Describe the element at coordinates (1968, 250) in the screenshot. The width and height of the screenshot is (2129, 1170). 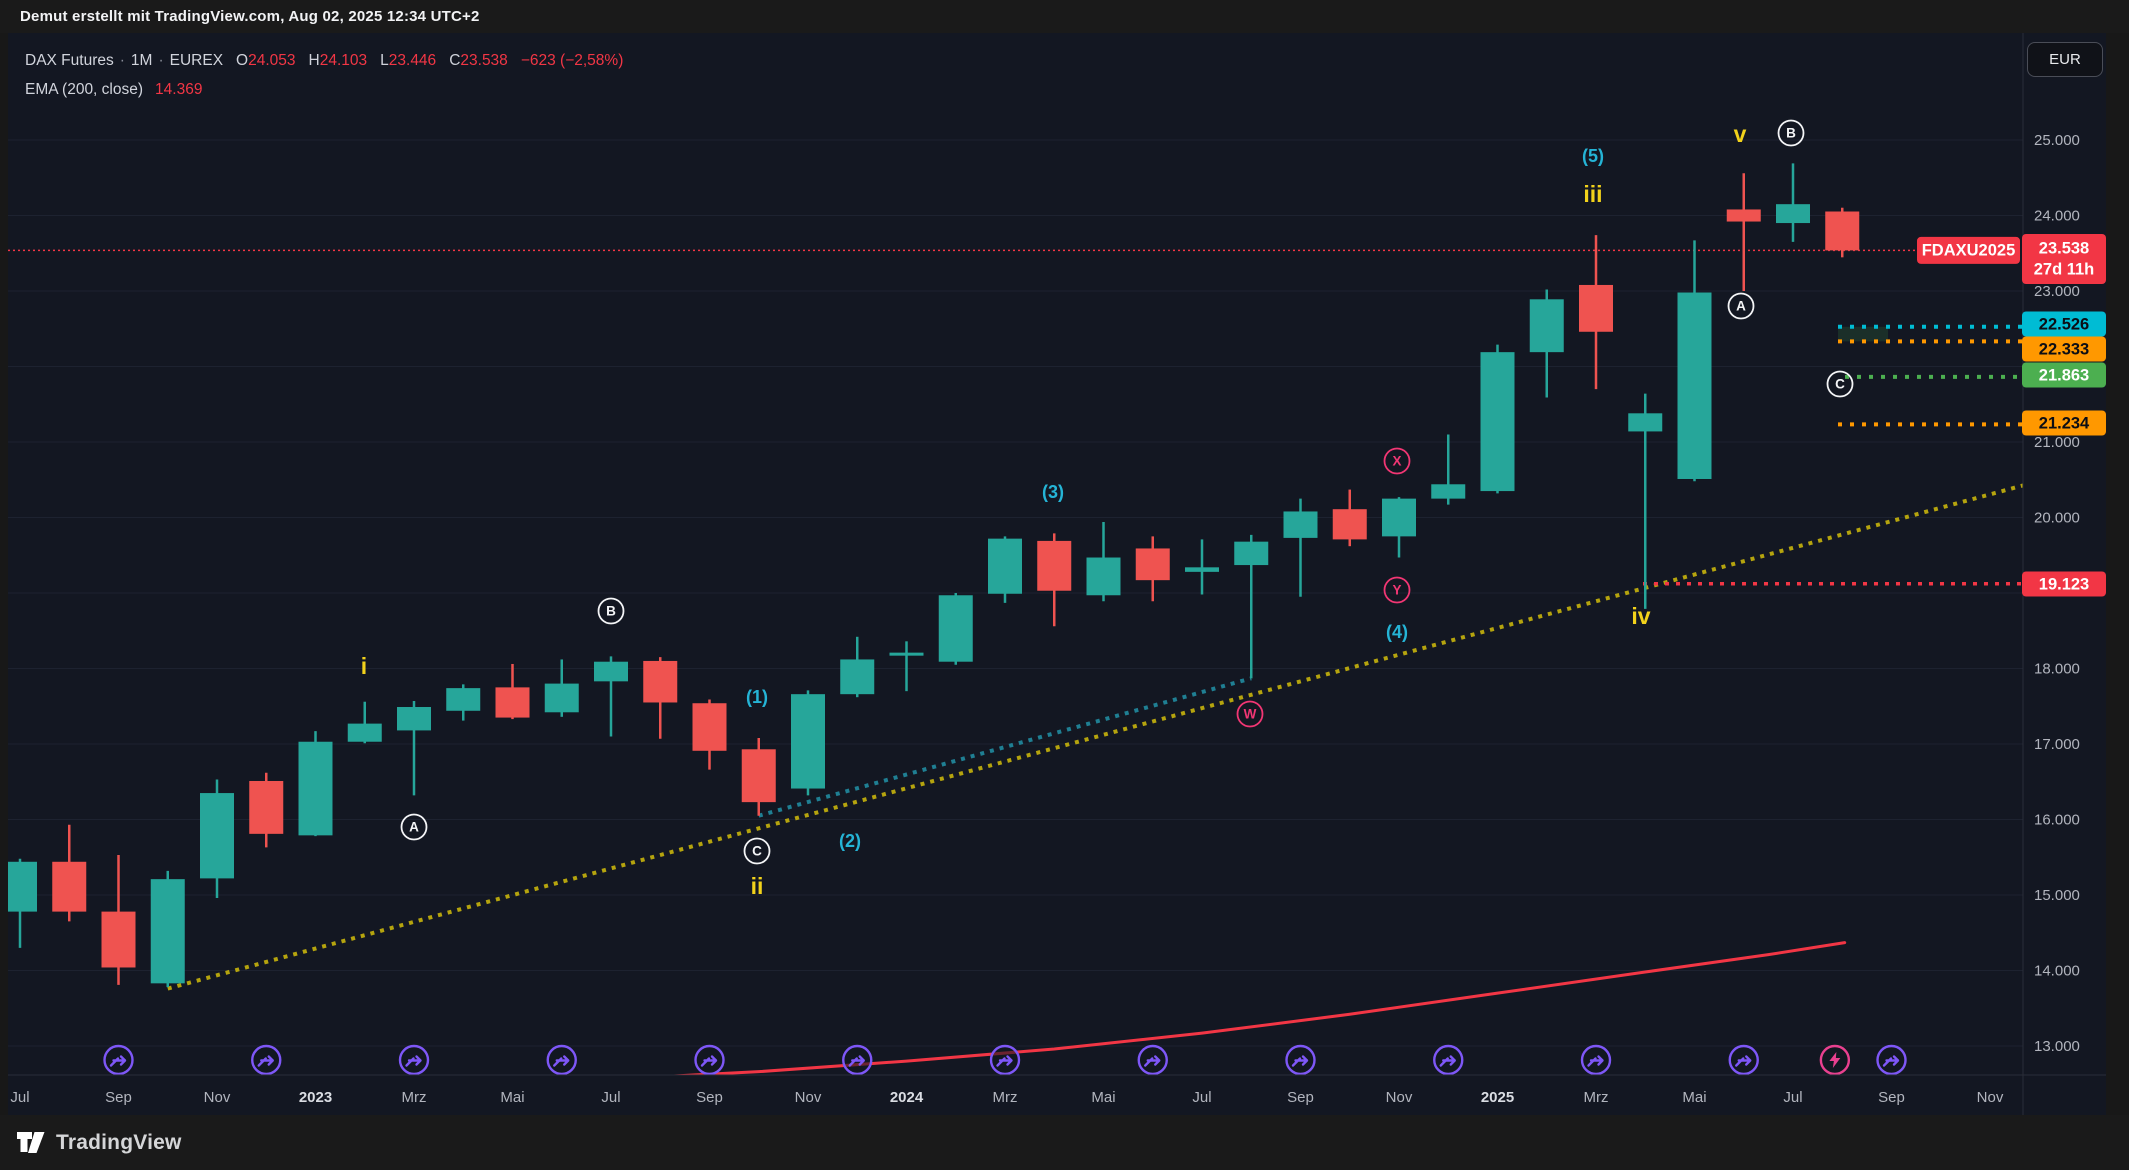
I see `contract-name-tag` at that location.